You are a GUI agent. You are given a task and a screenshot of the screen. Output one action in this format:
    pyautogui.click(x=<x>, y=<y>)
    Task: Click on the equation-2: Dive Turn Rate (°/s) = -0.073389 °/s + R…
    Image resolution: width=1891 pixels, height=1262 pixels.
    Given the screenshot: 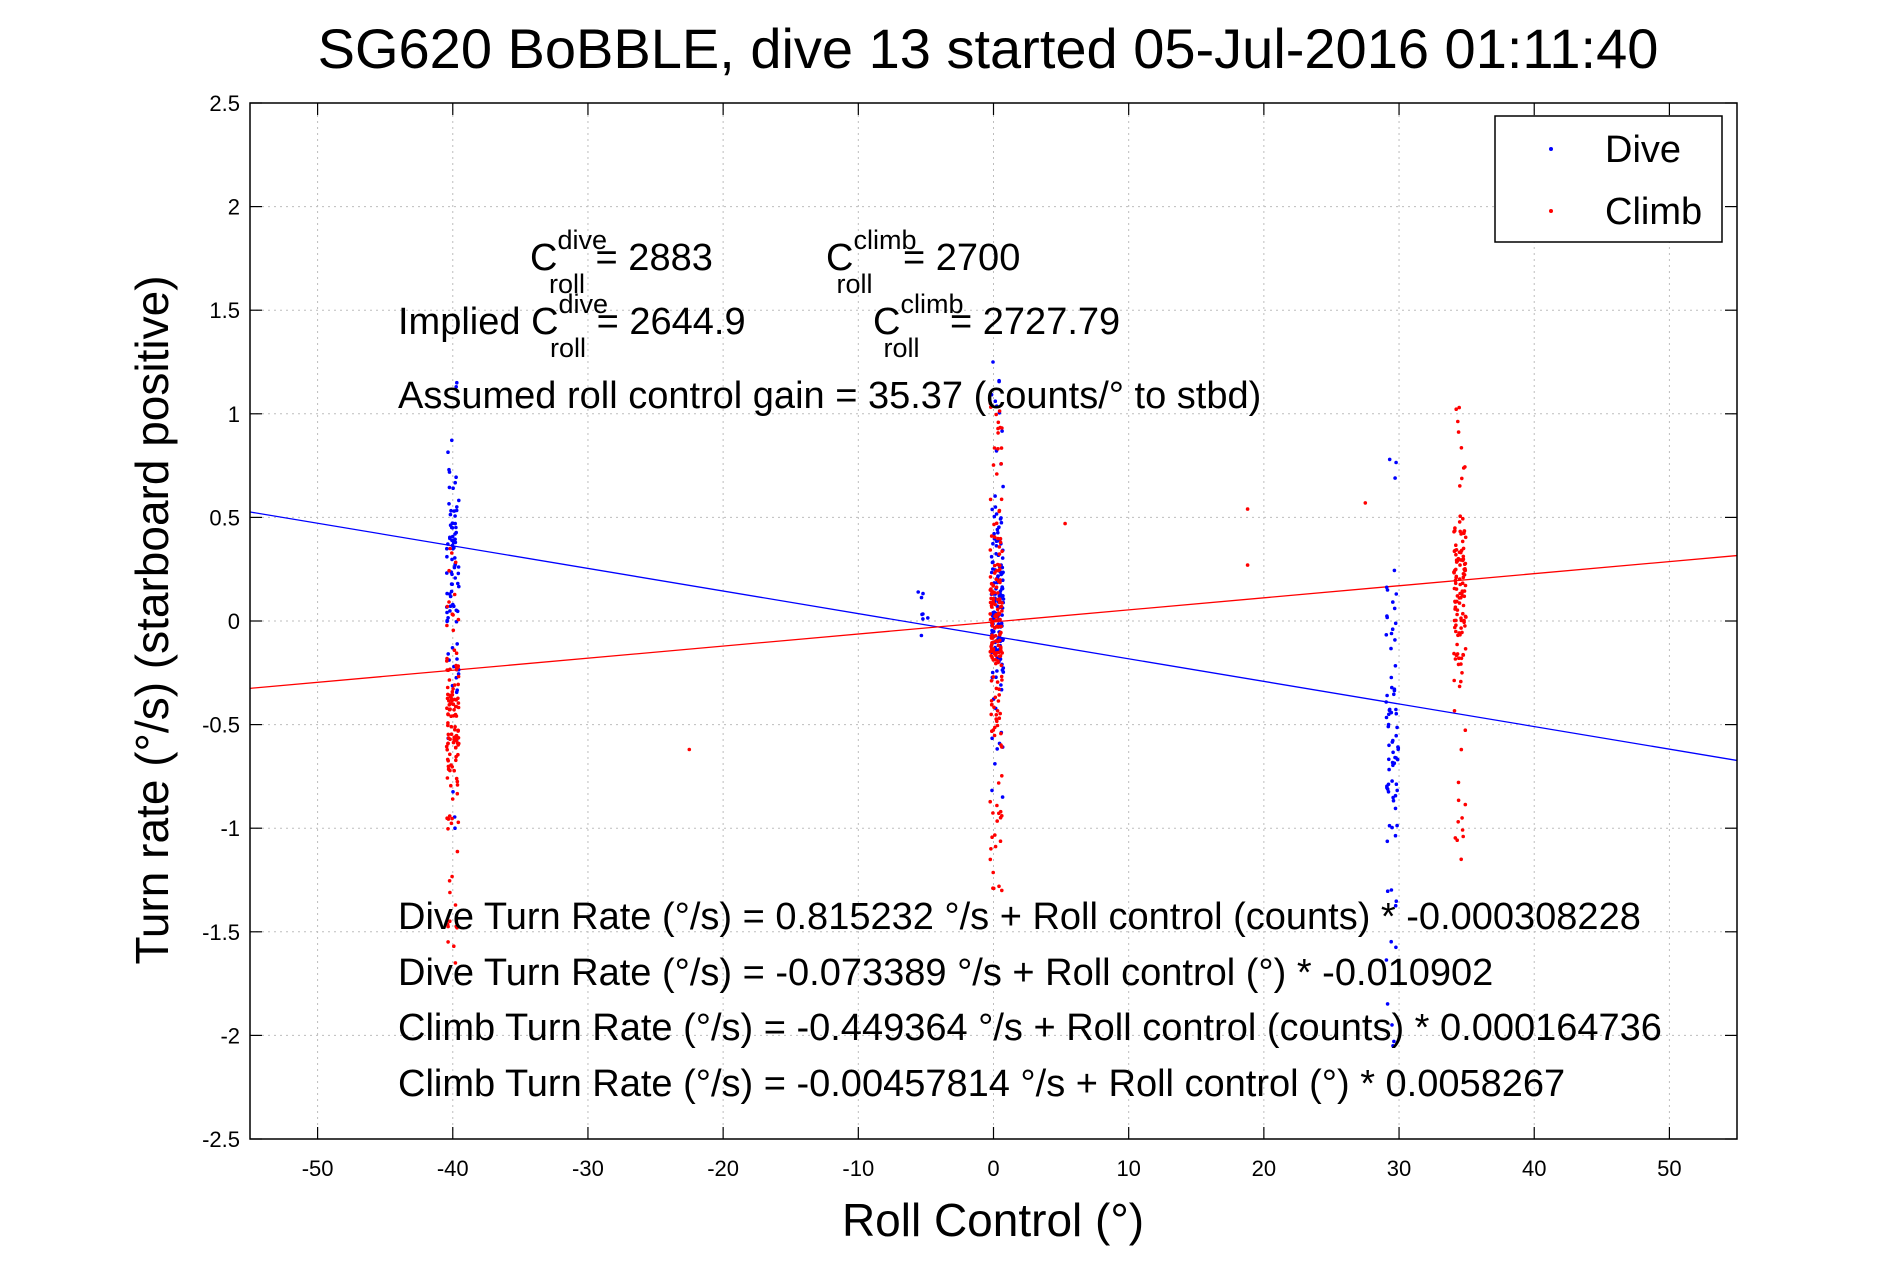 What is the action you would take?
    pyautogui.click(x=945, y=973)
    